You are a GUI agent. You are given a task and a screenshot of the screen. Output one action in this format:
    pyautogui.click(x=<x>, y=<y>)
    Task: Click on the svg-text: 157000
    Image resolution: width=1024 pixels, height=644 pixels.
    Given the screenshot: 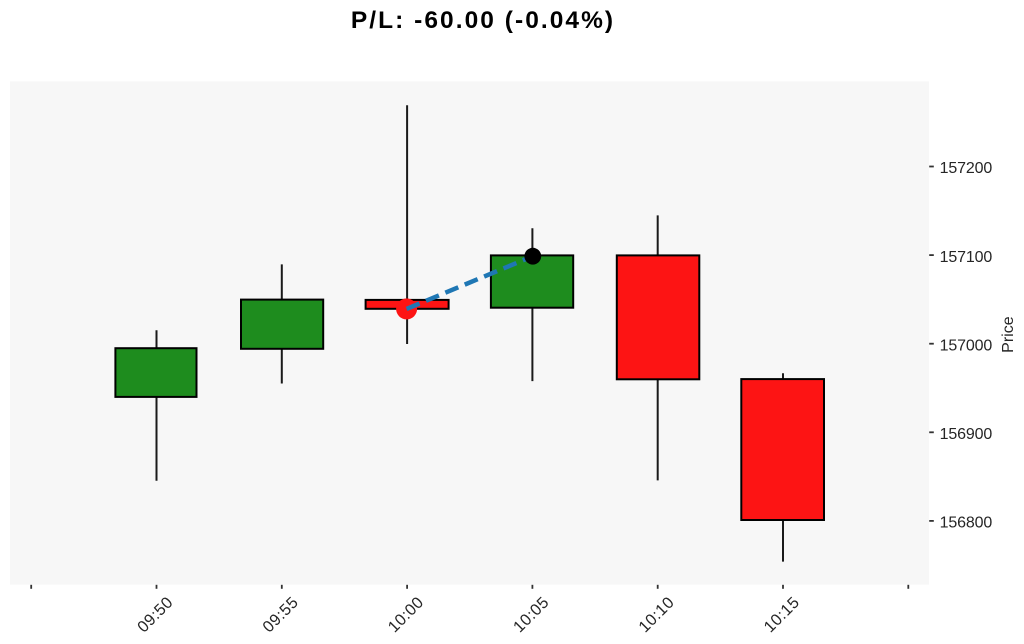 What is the action you would take?
    pyautogui.click(x=966, y=345)
    